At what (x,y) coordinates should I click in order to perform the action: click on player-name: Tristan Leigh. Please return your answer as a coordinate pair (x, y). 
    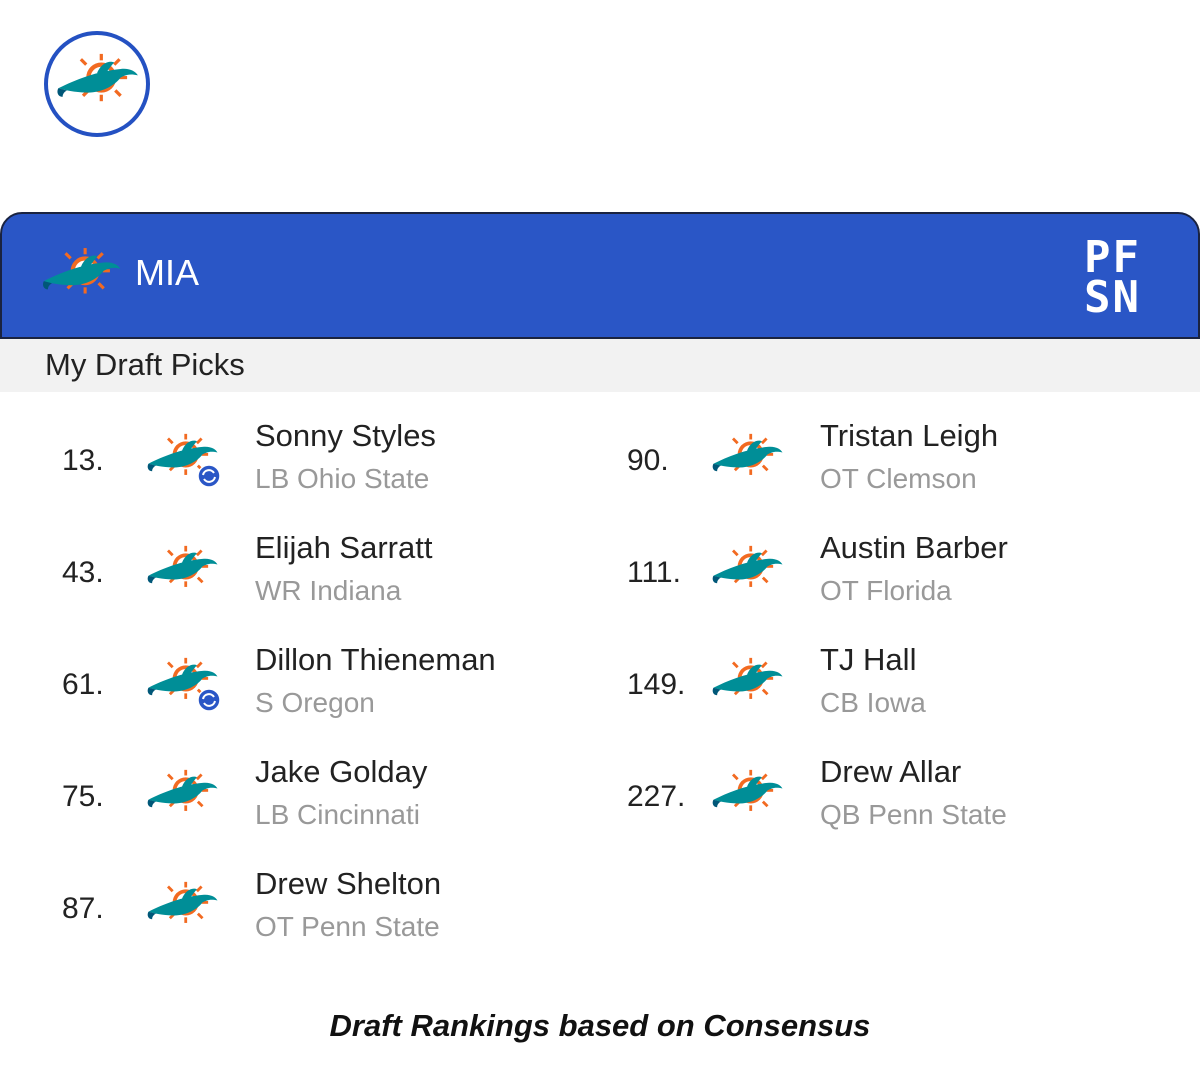
    Looking at the image, I should click on (909, 435).